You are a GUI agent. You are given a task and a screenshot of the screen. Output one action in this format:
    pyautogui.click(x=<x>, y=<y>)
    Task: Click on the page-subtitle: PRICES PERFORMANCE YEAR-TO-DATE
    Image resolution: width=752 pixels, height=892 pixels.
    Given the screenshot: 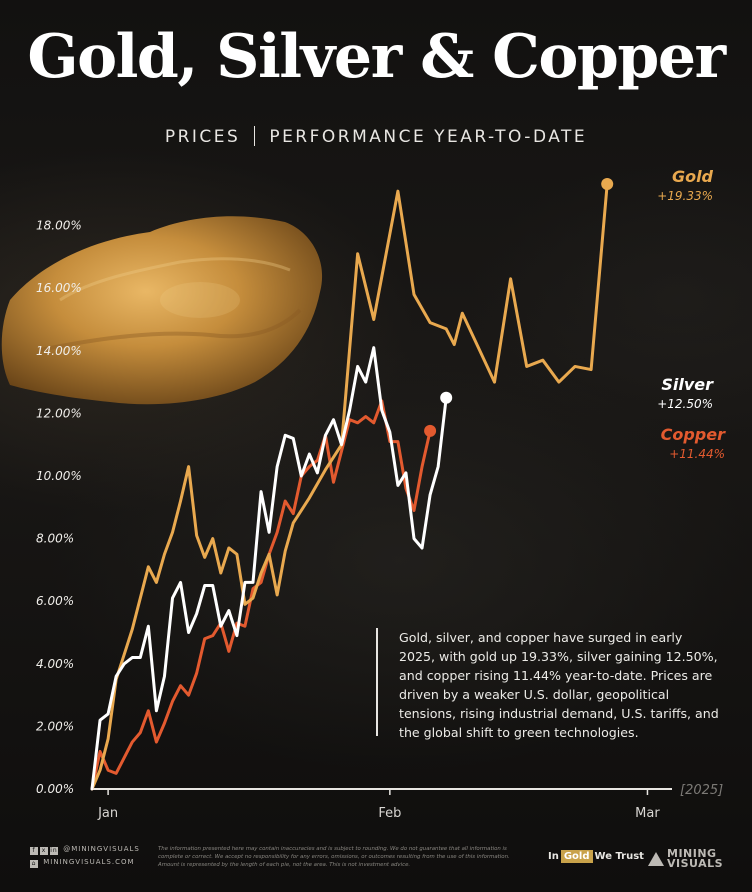 What is the action you would take?
    pyautogui.click(x=376, y=136)
    